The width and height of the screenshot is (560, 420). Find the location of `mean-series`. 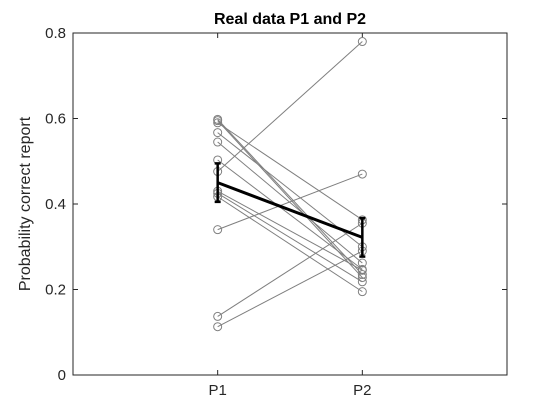

mean-series is located at coordinates (290, 210).